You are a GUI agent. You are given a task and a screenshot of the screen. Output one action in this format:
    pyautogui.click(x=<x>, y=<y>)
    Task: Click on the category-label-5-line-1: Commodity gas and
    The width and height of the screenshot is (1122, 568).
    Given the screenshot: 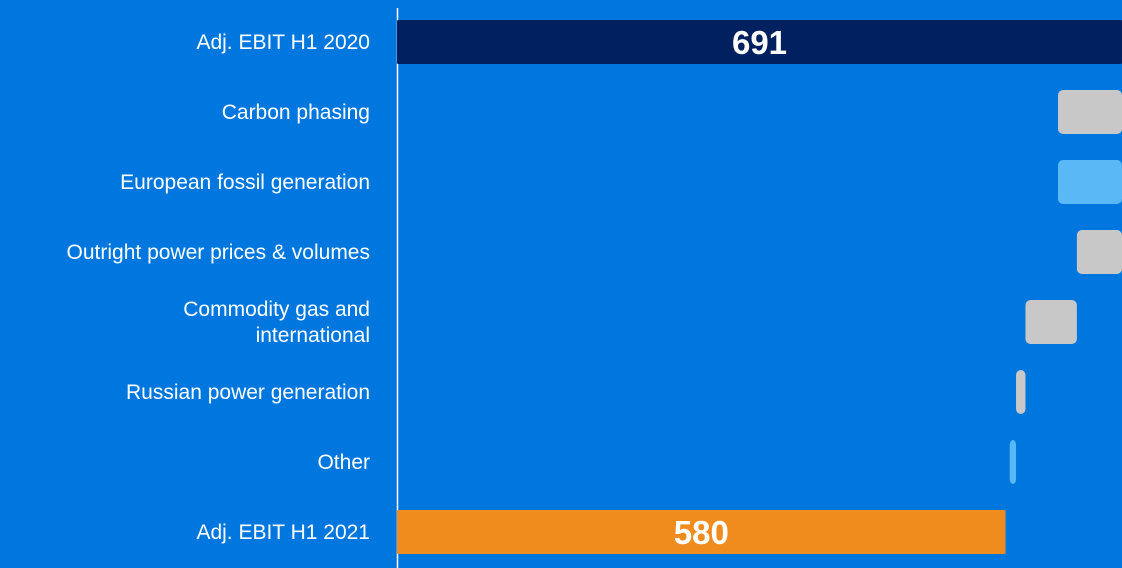 What is the action you would take?
    pyautogui.click(x=276, y=309)
    